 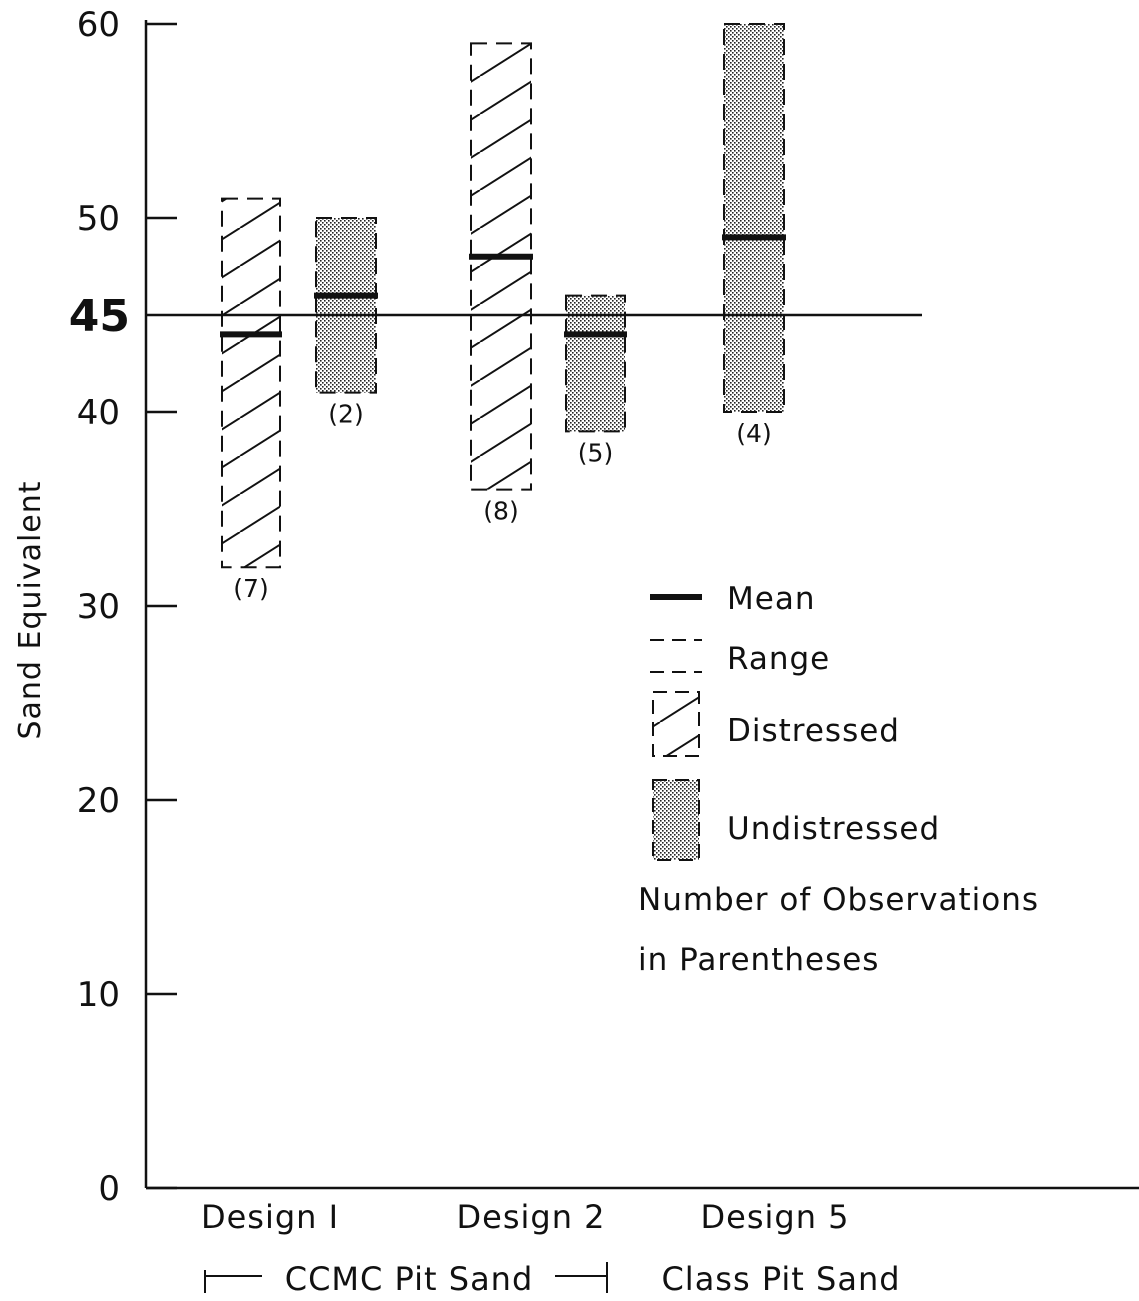 What do you see at coordinates (753, 433) in the screenshot?
I see `count-label-undistressed-design-5: (4)` at bounding box center [753, 433].